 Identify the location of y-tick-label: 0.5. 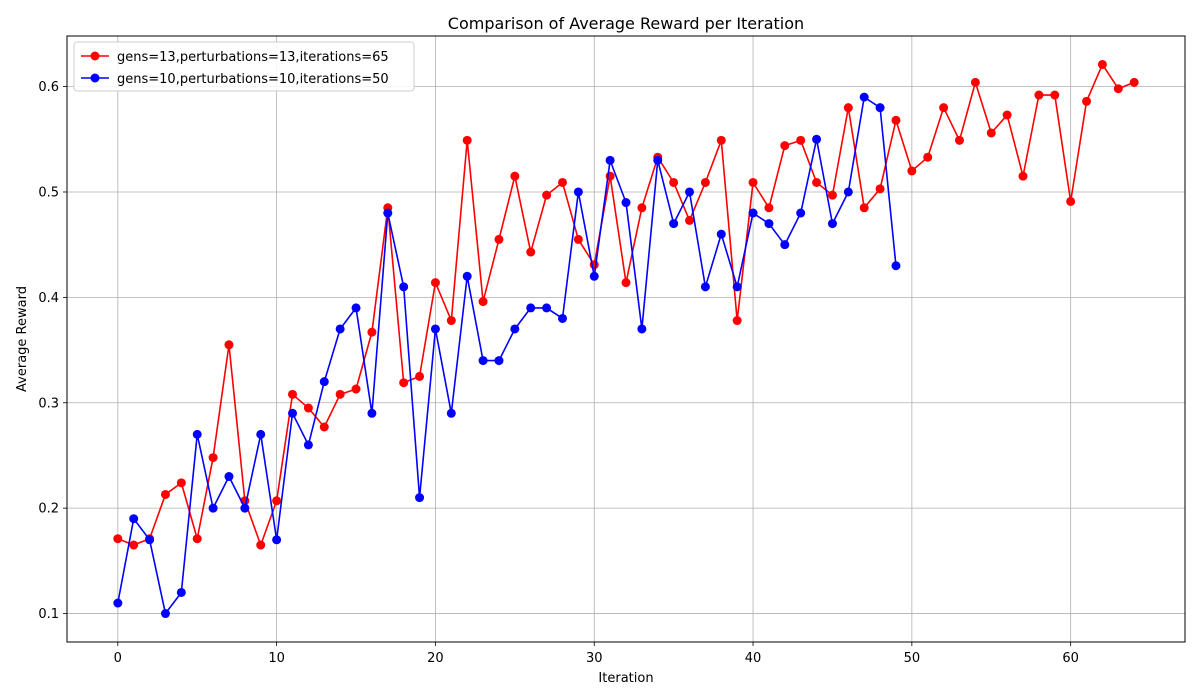
(48, 192).